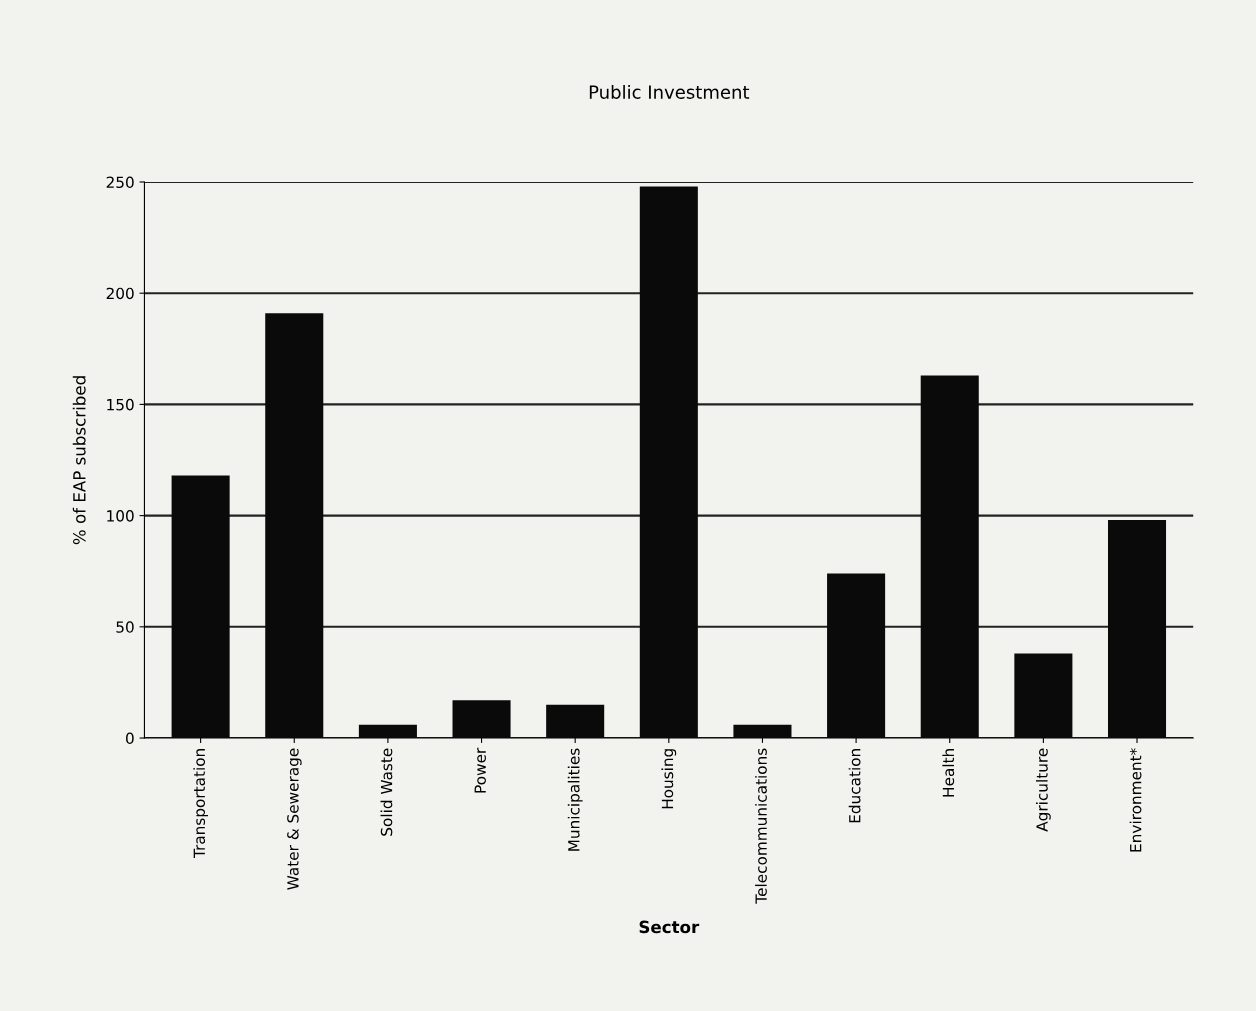 This screenshot has height=1011, width=1256. Describe the element at coordinates (294, 819) in the screenshot. I see `x-tick-label: Water & Sewerage` at that location.